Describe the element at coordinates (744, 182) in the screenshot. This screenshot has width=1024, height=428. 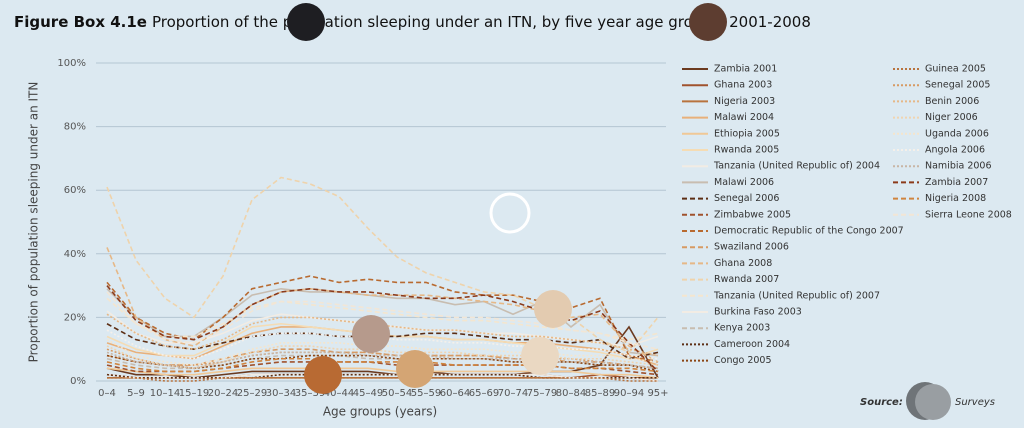
I see `legend-label: Malawi 2006` at that location.